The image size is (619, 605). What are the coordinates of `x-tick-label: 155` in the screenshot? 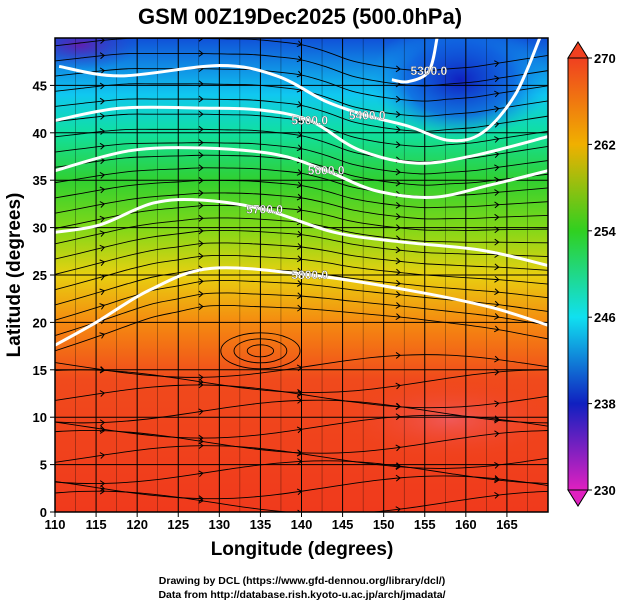 It's located at (425, 524).